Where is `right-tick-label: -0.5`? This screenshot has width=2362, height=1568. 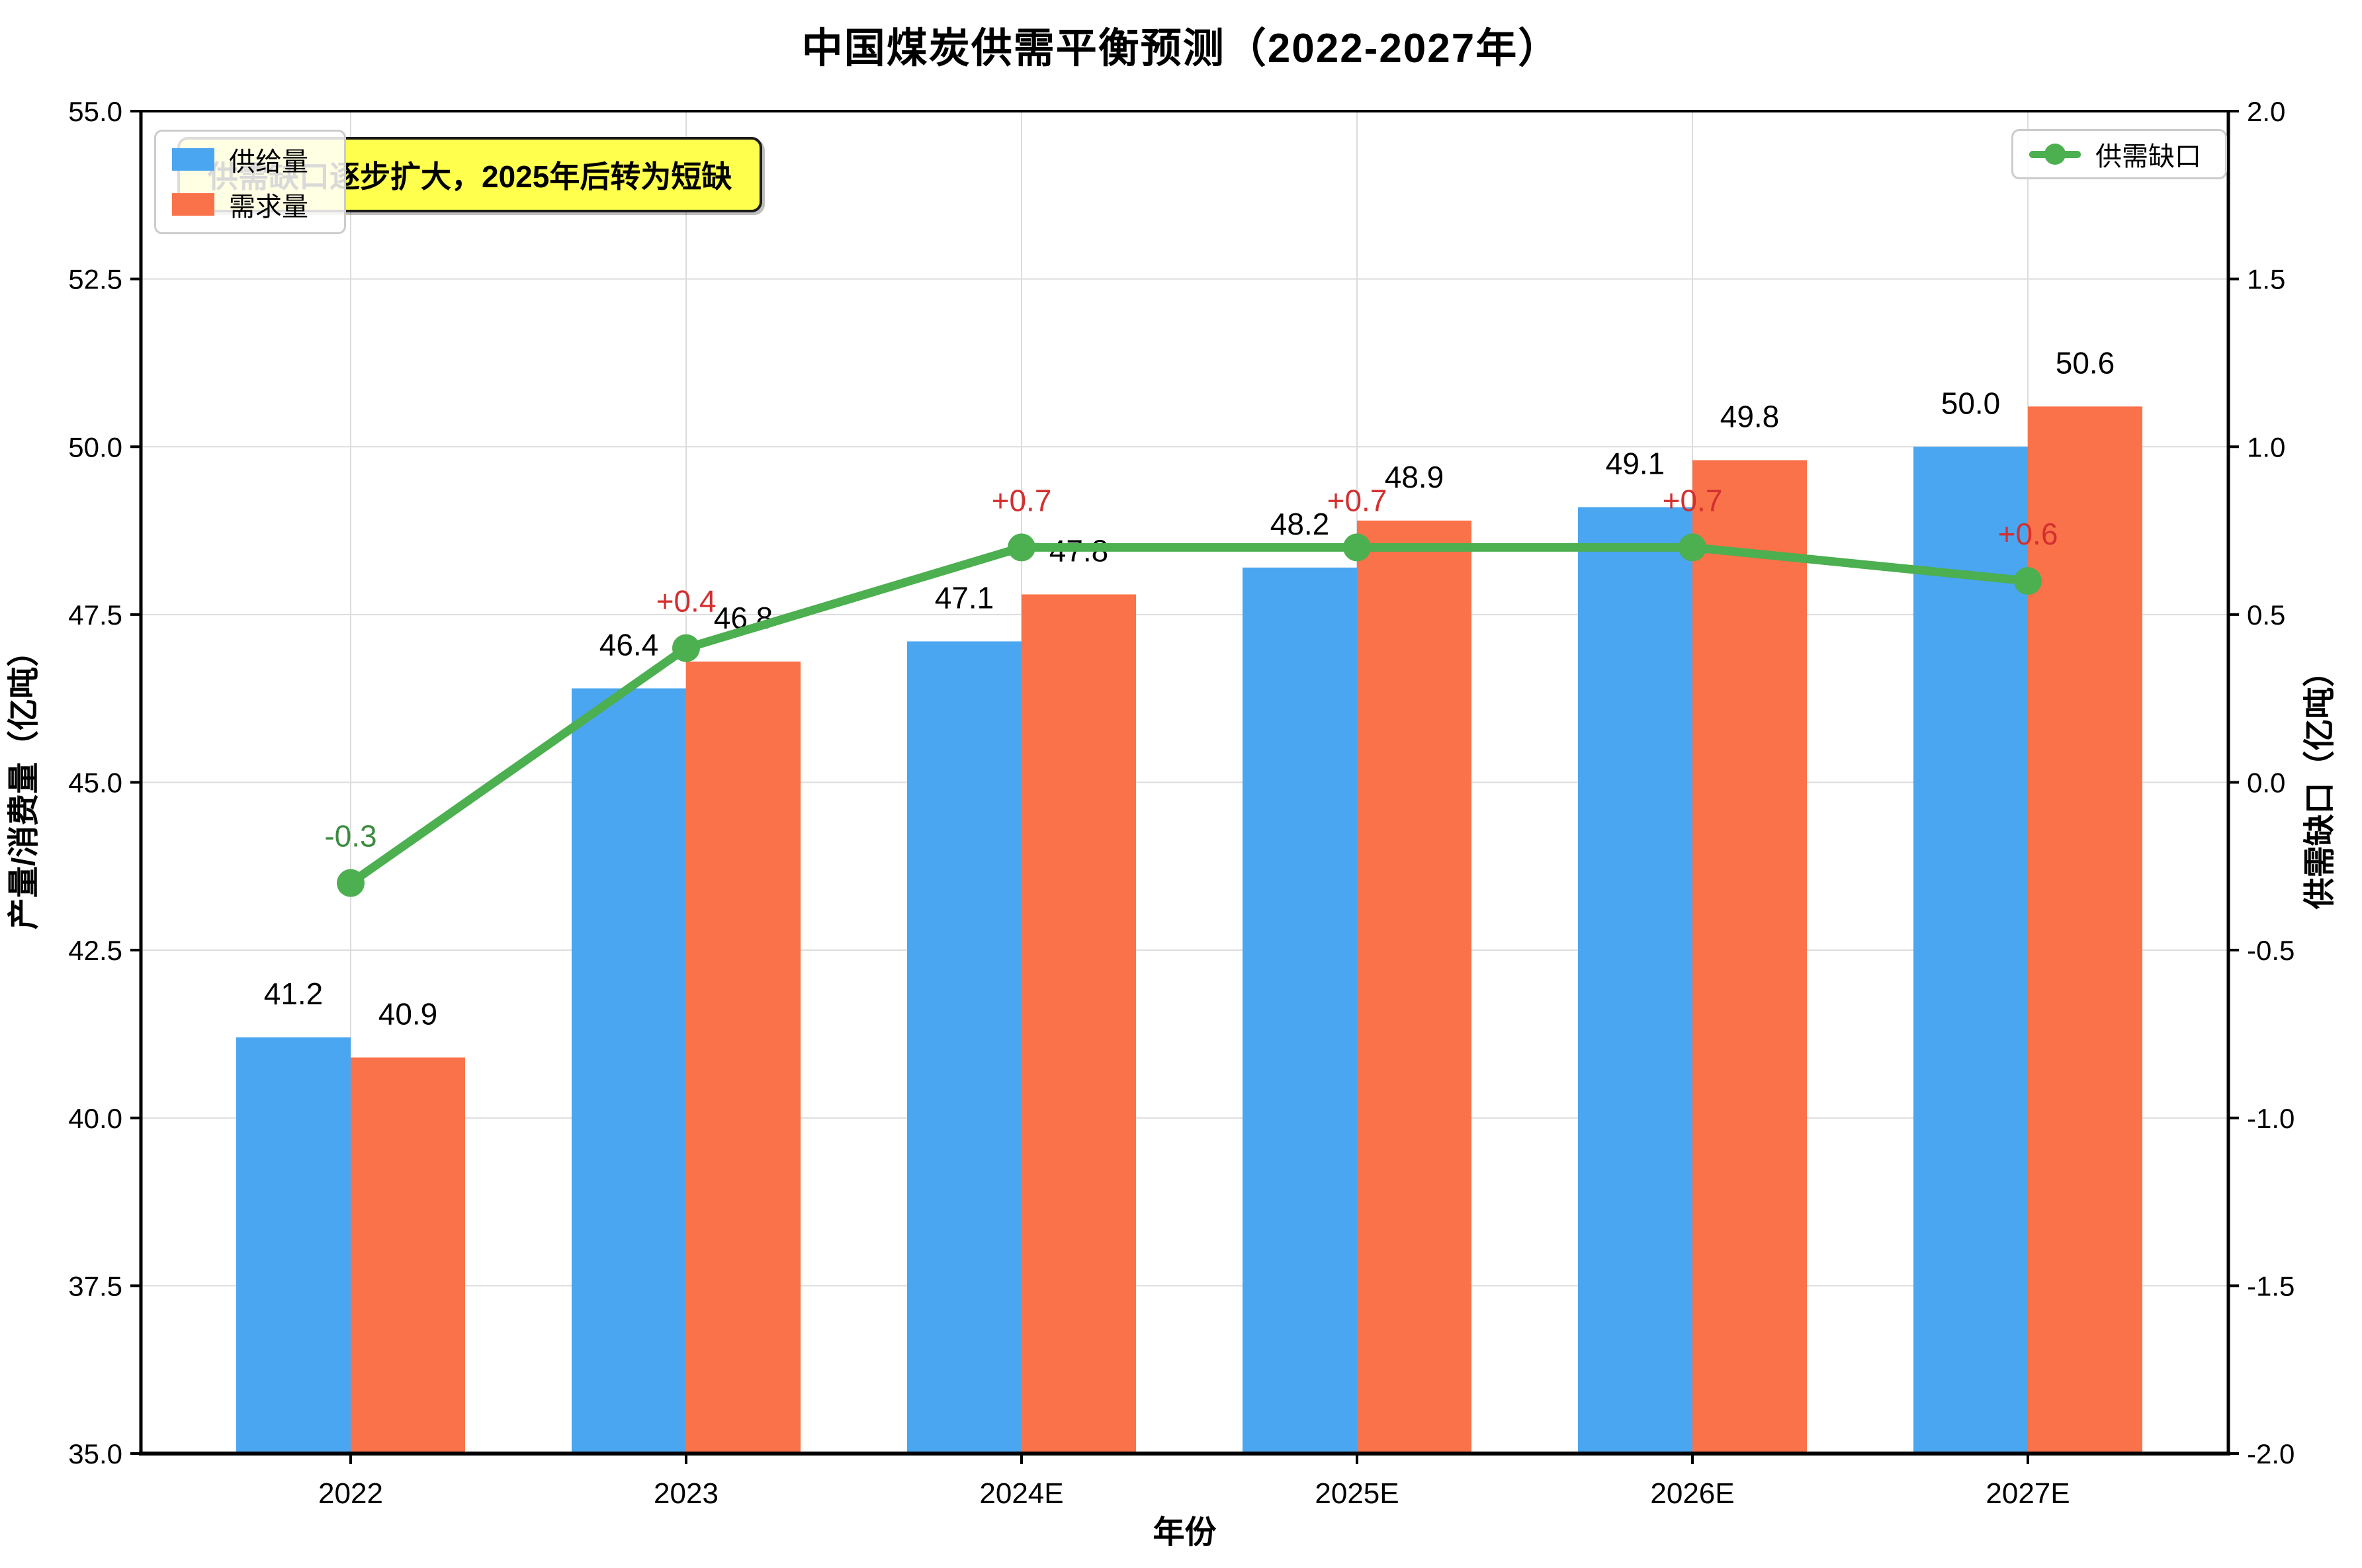 right-tick-label: -0.5 is located at coordinates (2271, 951).